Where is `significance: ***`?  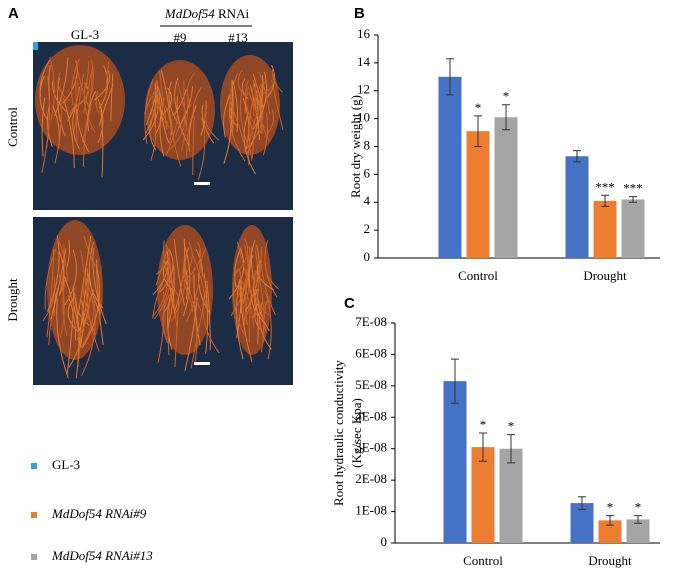 significance: *** is located at coordinates (605, 186).